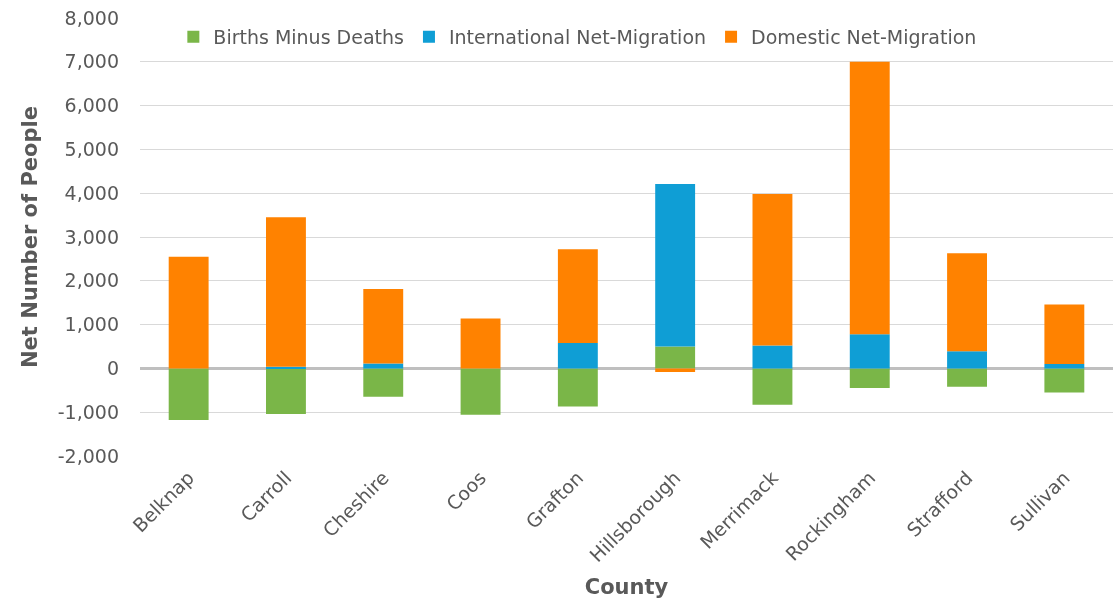 This screenshot has height=613, width=1113. What do you see at coordinates (626, 587) in the screenshot?
I see `x-axis-title: County` at bounding box center [626, 587].